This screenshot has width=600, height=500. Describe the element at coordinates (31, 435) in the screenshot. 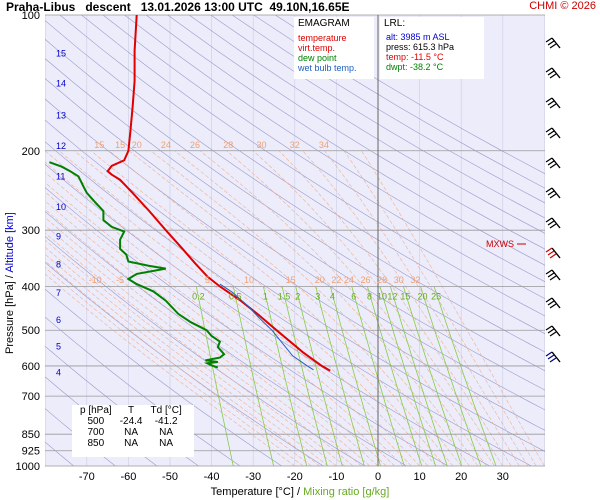

I see `pressure-tick-label: 850` at that location.